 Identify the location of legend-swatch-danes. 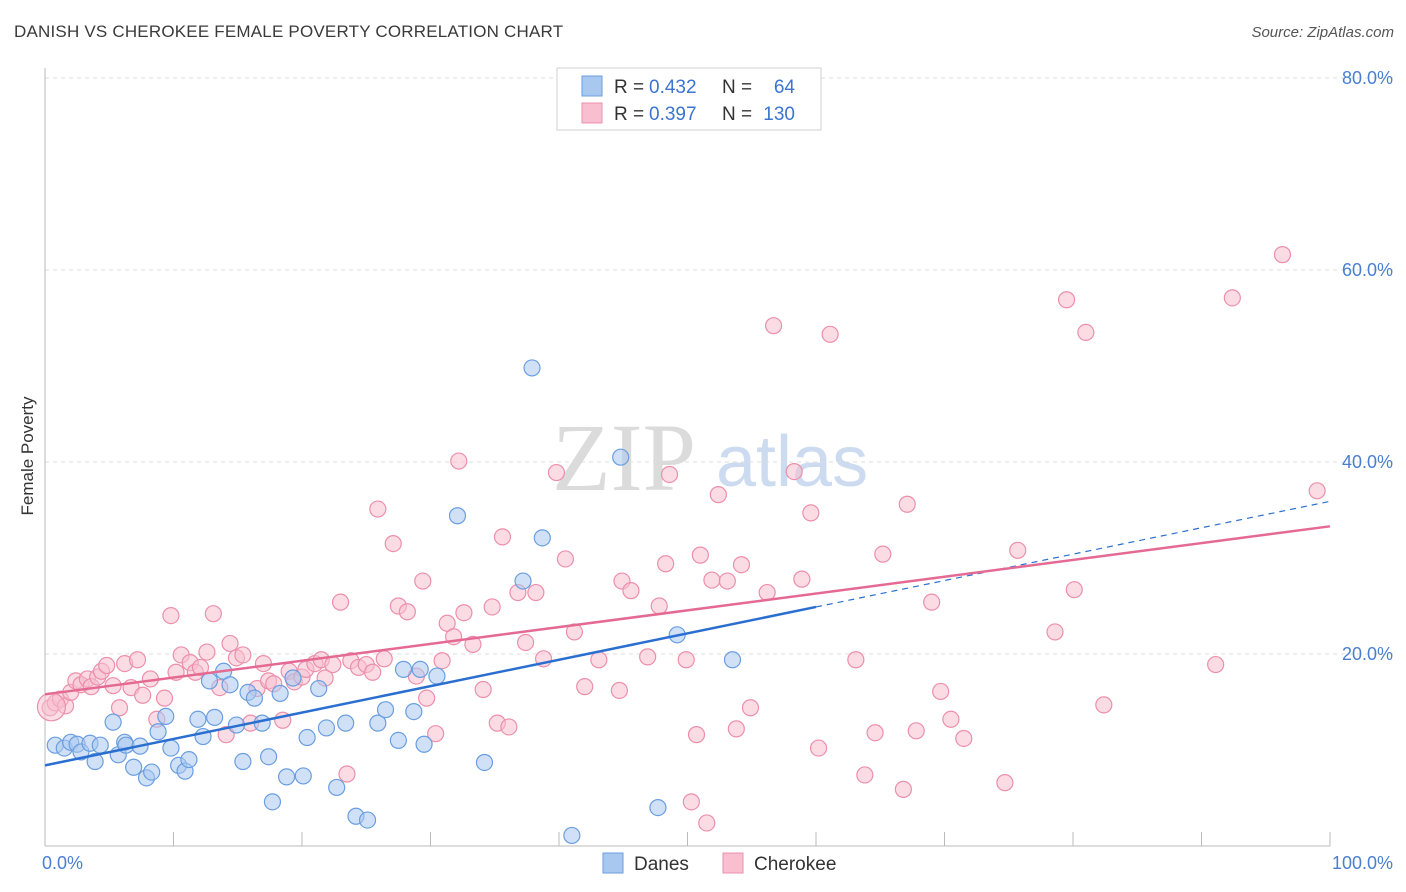
(592, 86).